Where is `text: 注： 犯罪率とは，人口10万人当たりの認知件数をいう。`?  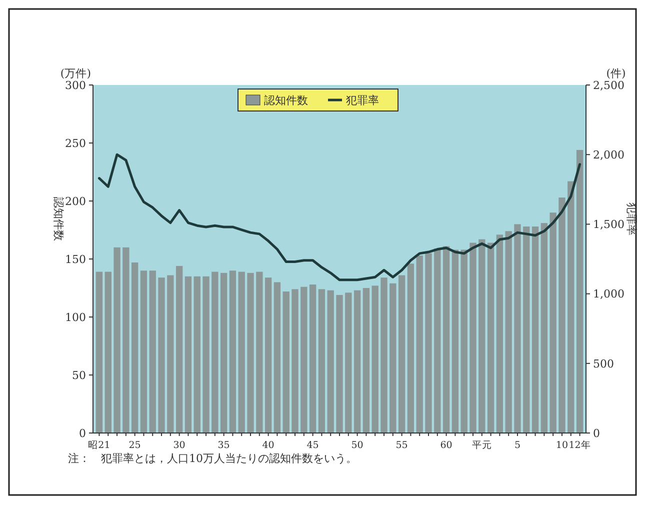 text: 注： 犯罪率とは，人口10万人当たりの認知件数をいう。 is located at coordinates (212, 458).